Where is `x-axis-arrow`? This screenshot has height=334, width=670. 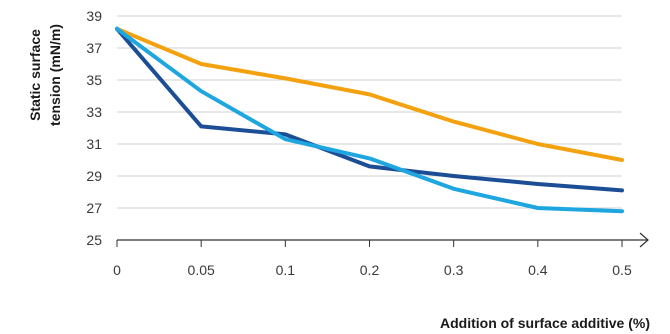 x-axis-arrow is located at coordinates (644, 240).